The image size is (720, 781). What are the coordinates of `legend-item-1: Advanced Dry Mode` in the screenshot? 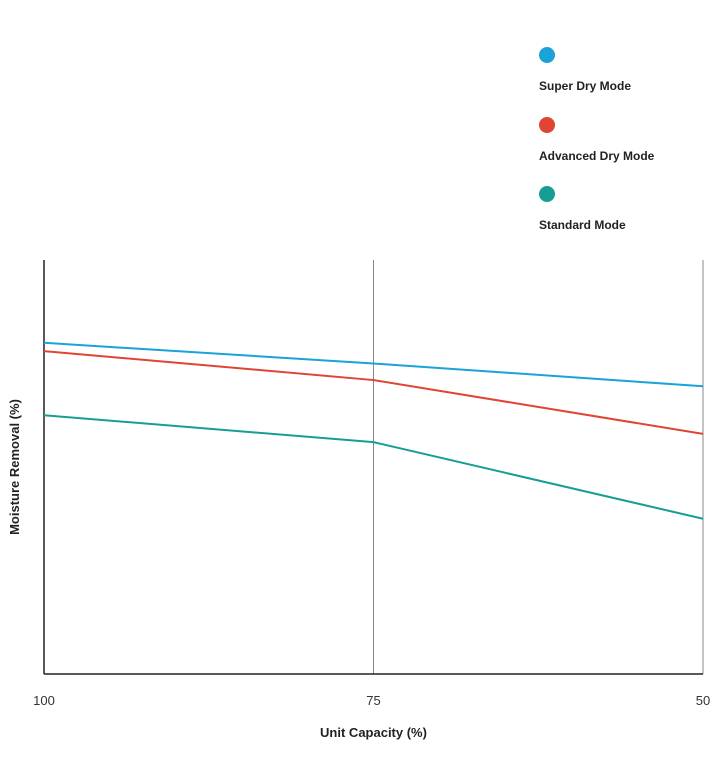 It's located at (626, 149).